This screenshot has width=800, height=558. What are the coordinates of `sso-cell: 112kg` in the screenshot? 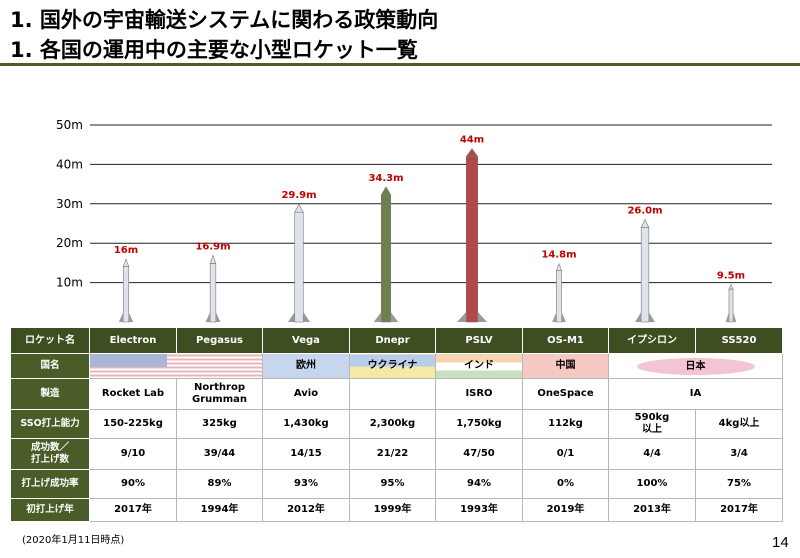 It's located at (565, 424).